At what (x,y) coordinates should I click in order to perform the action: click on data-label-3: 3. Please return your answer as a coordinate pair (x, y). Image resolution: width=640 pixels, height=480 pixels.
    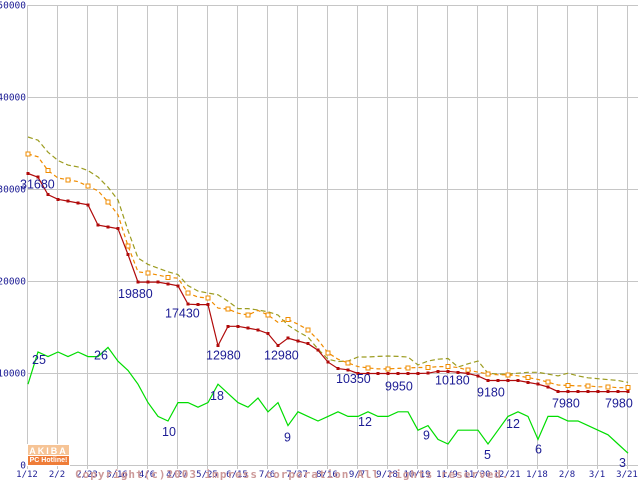
    Looking at the image, I should click on (622, 463).